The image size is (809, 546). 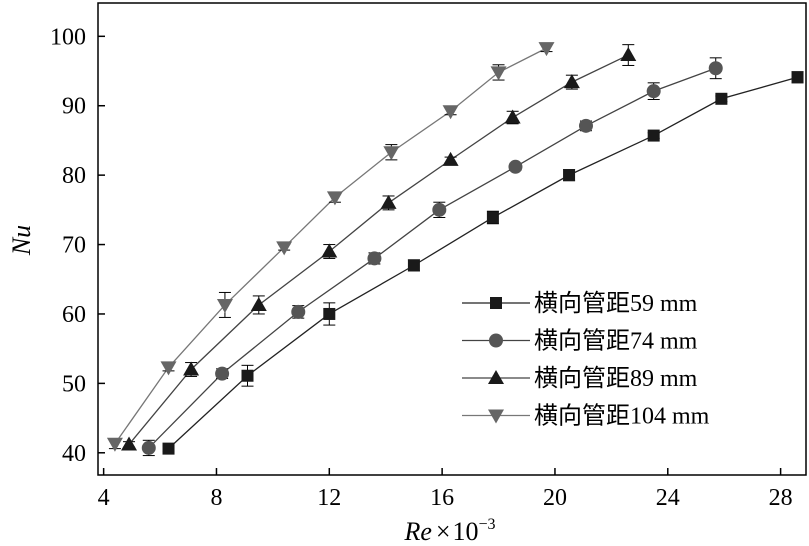 What do you see at coordinates (74, 107) in the screenshot?
I see `y-tick-label: 90` at bounding box center [74, 107].